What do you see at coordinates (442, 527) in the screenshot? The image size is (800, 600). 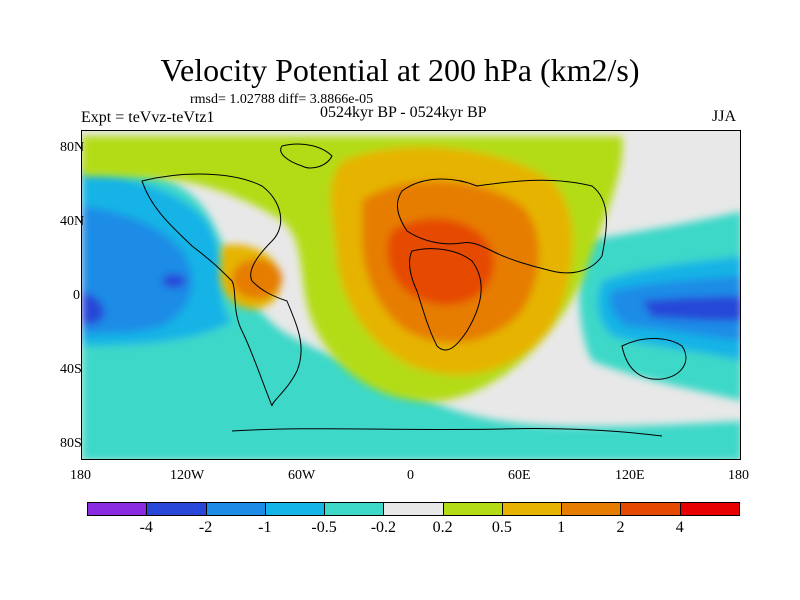 I see `colorbar-label: 0.2` at bounding box center [442, 527].